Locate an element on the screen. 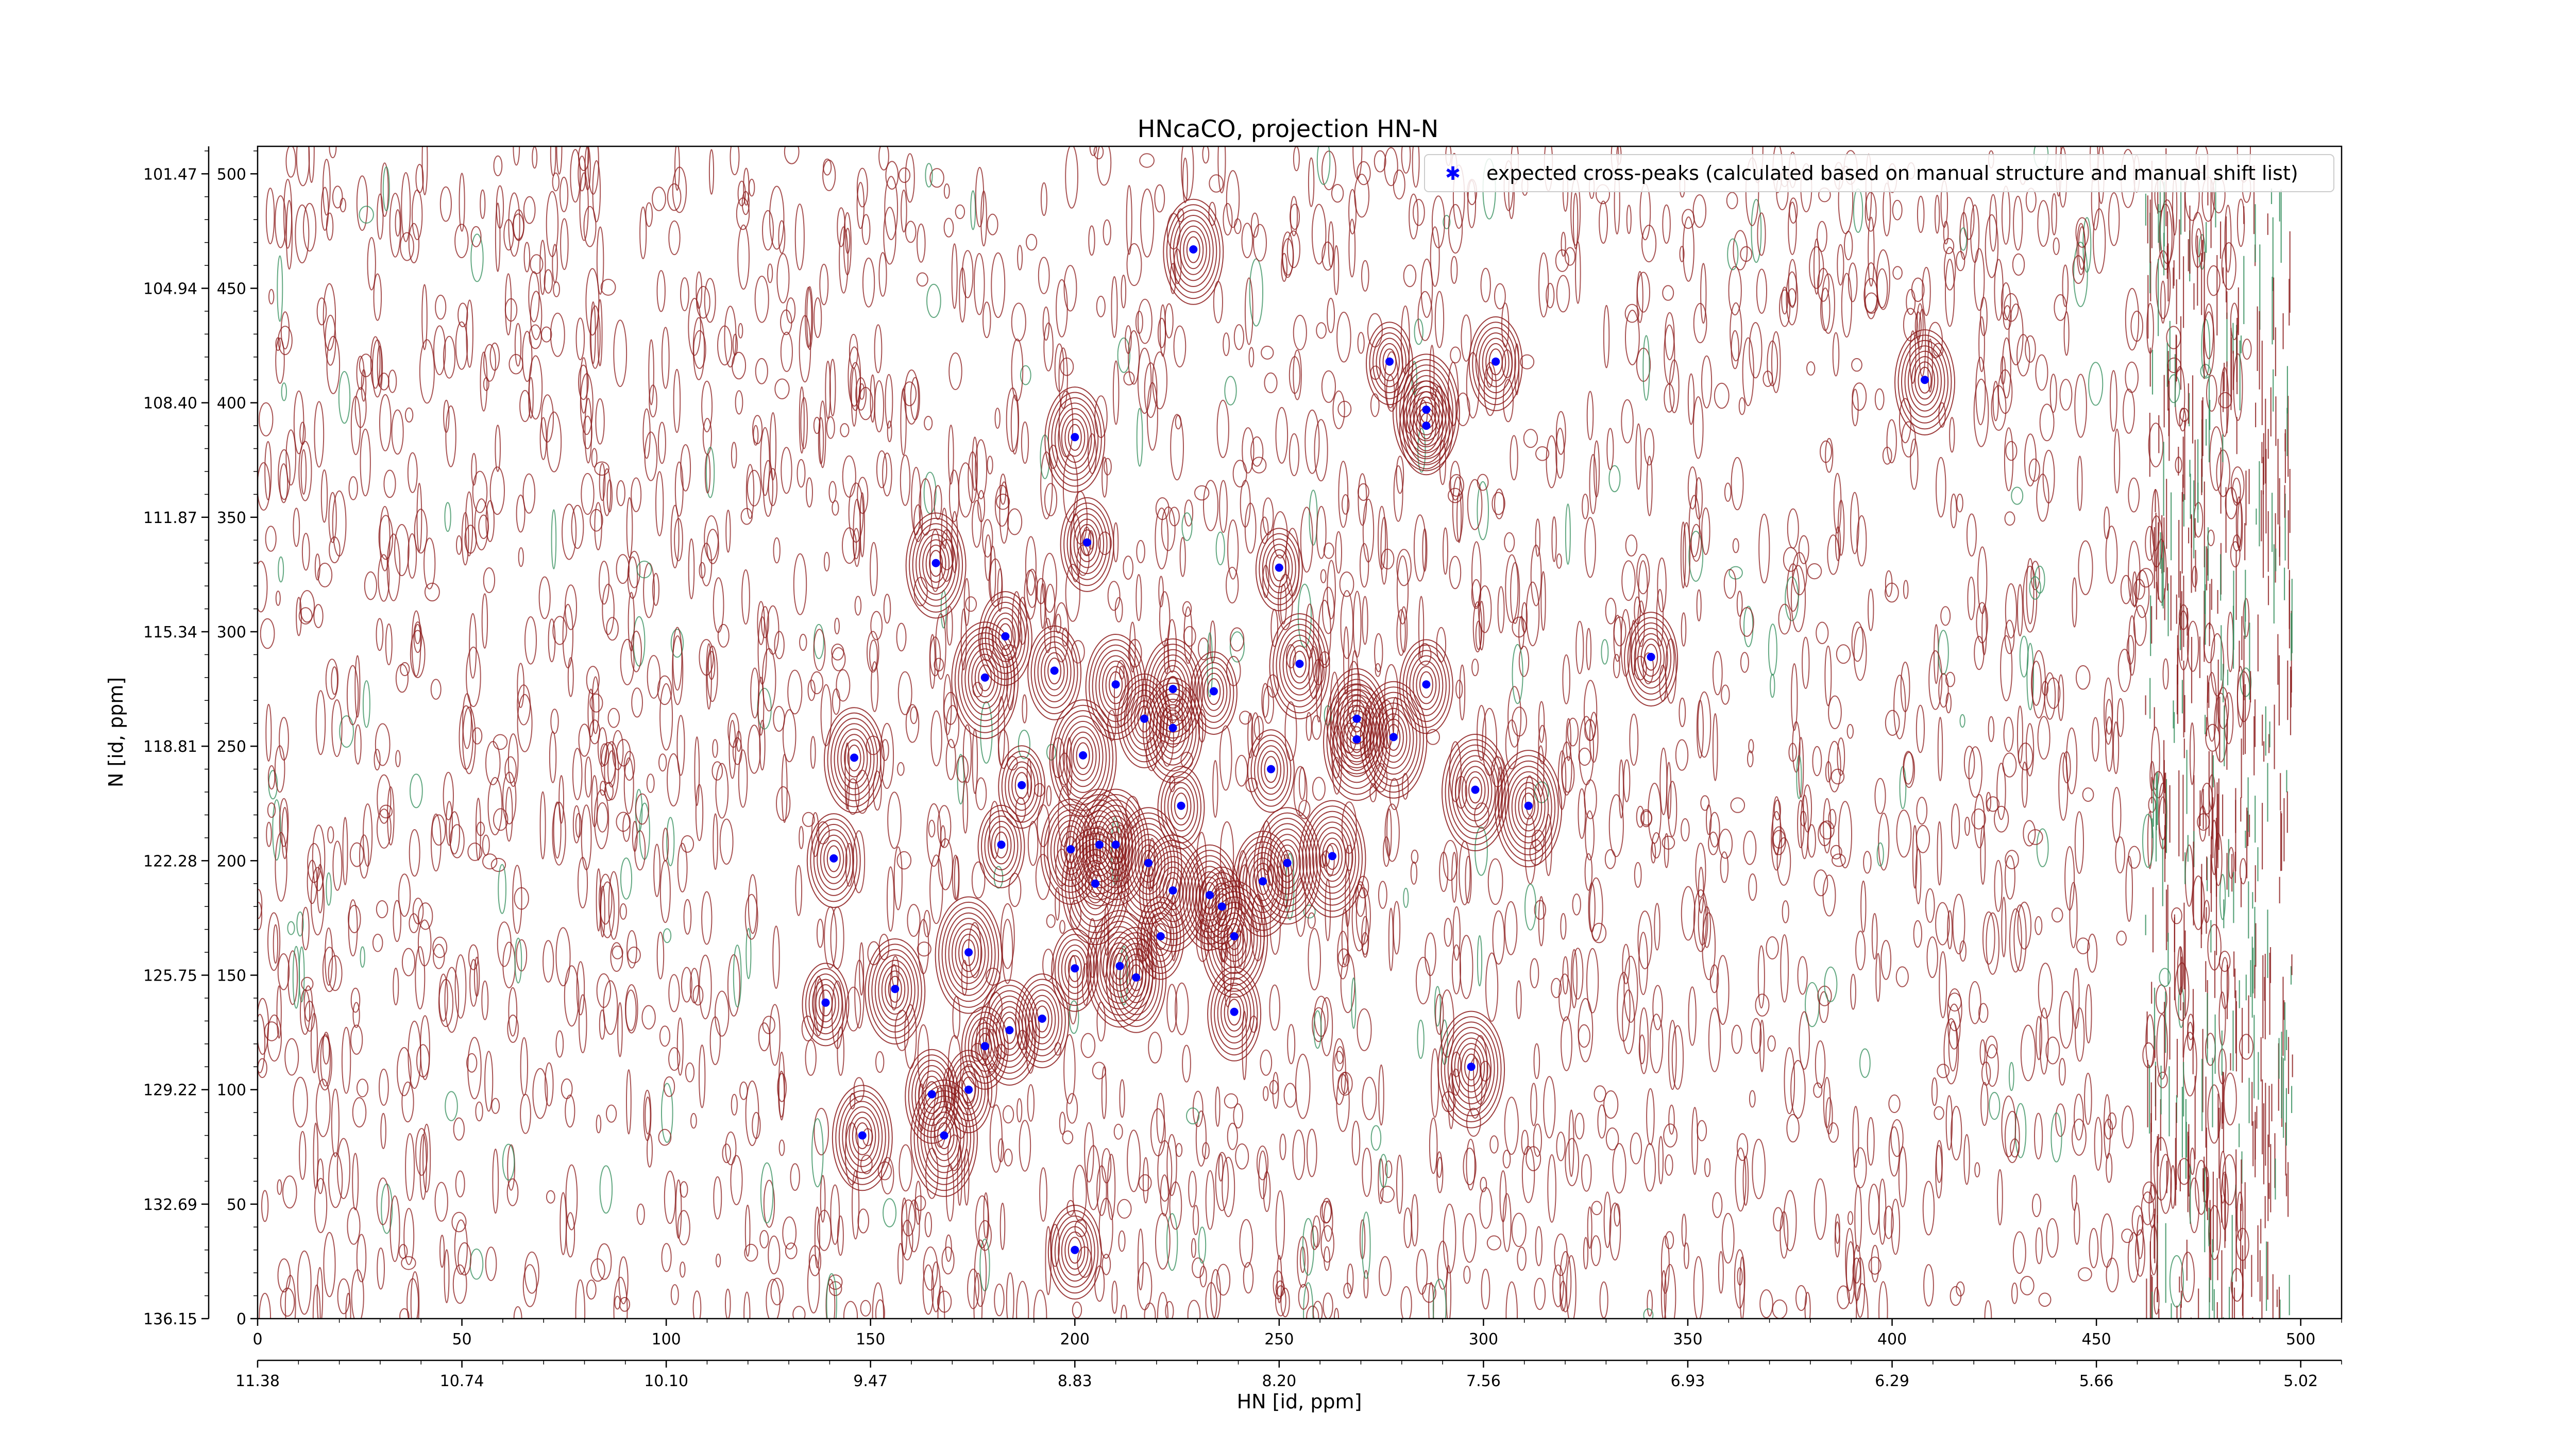  y-tick-index-label: 200 is located at coordinates (231, 861).